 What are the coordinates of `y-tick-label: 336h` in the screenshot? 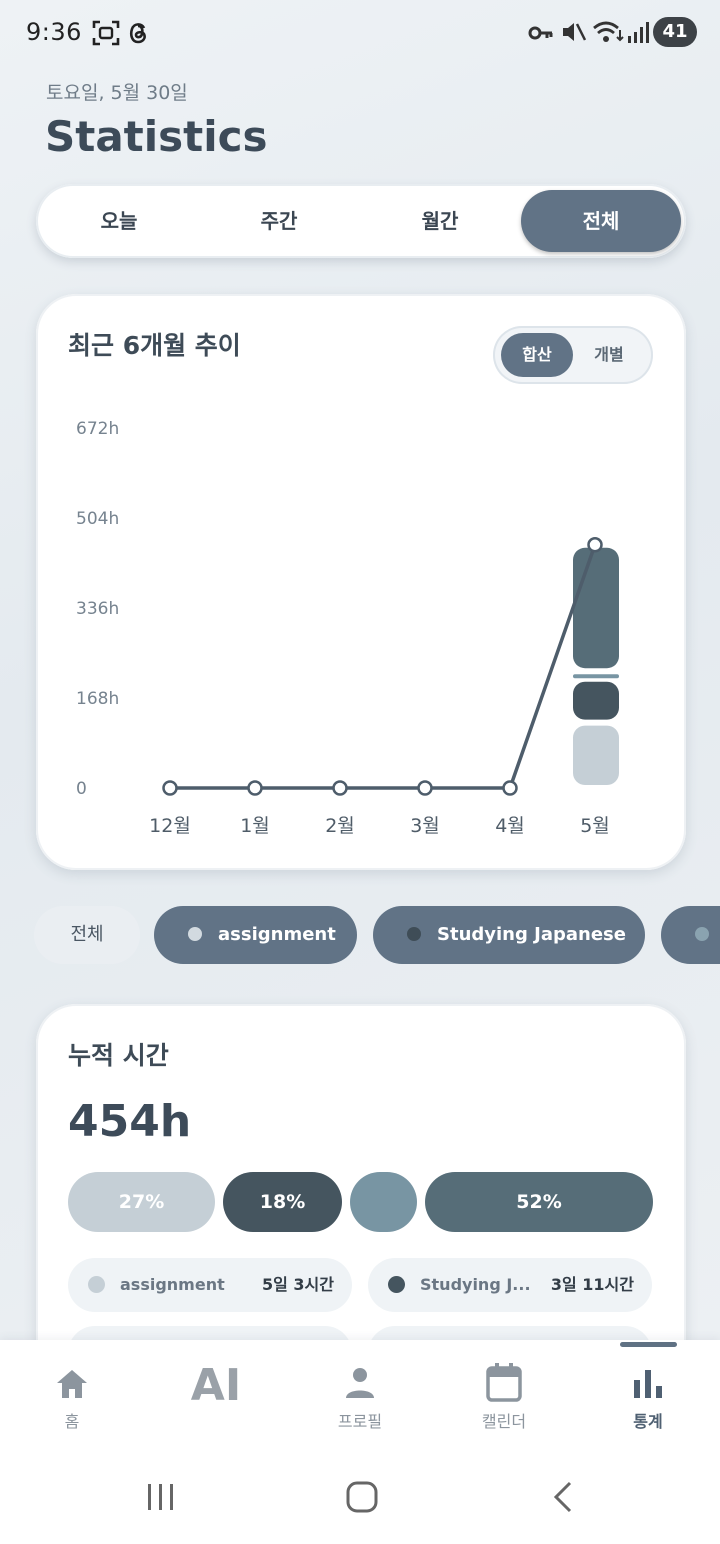 It's located at (97, 609).